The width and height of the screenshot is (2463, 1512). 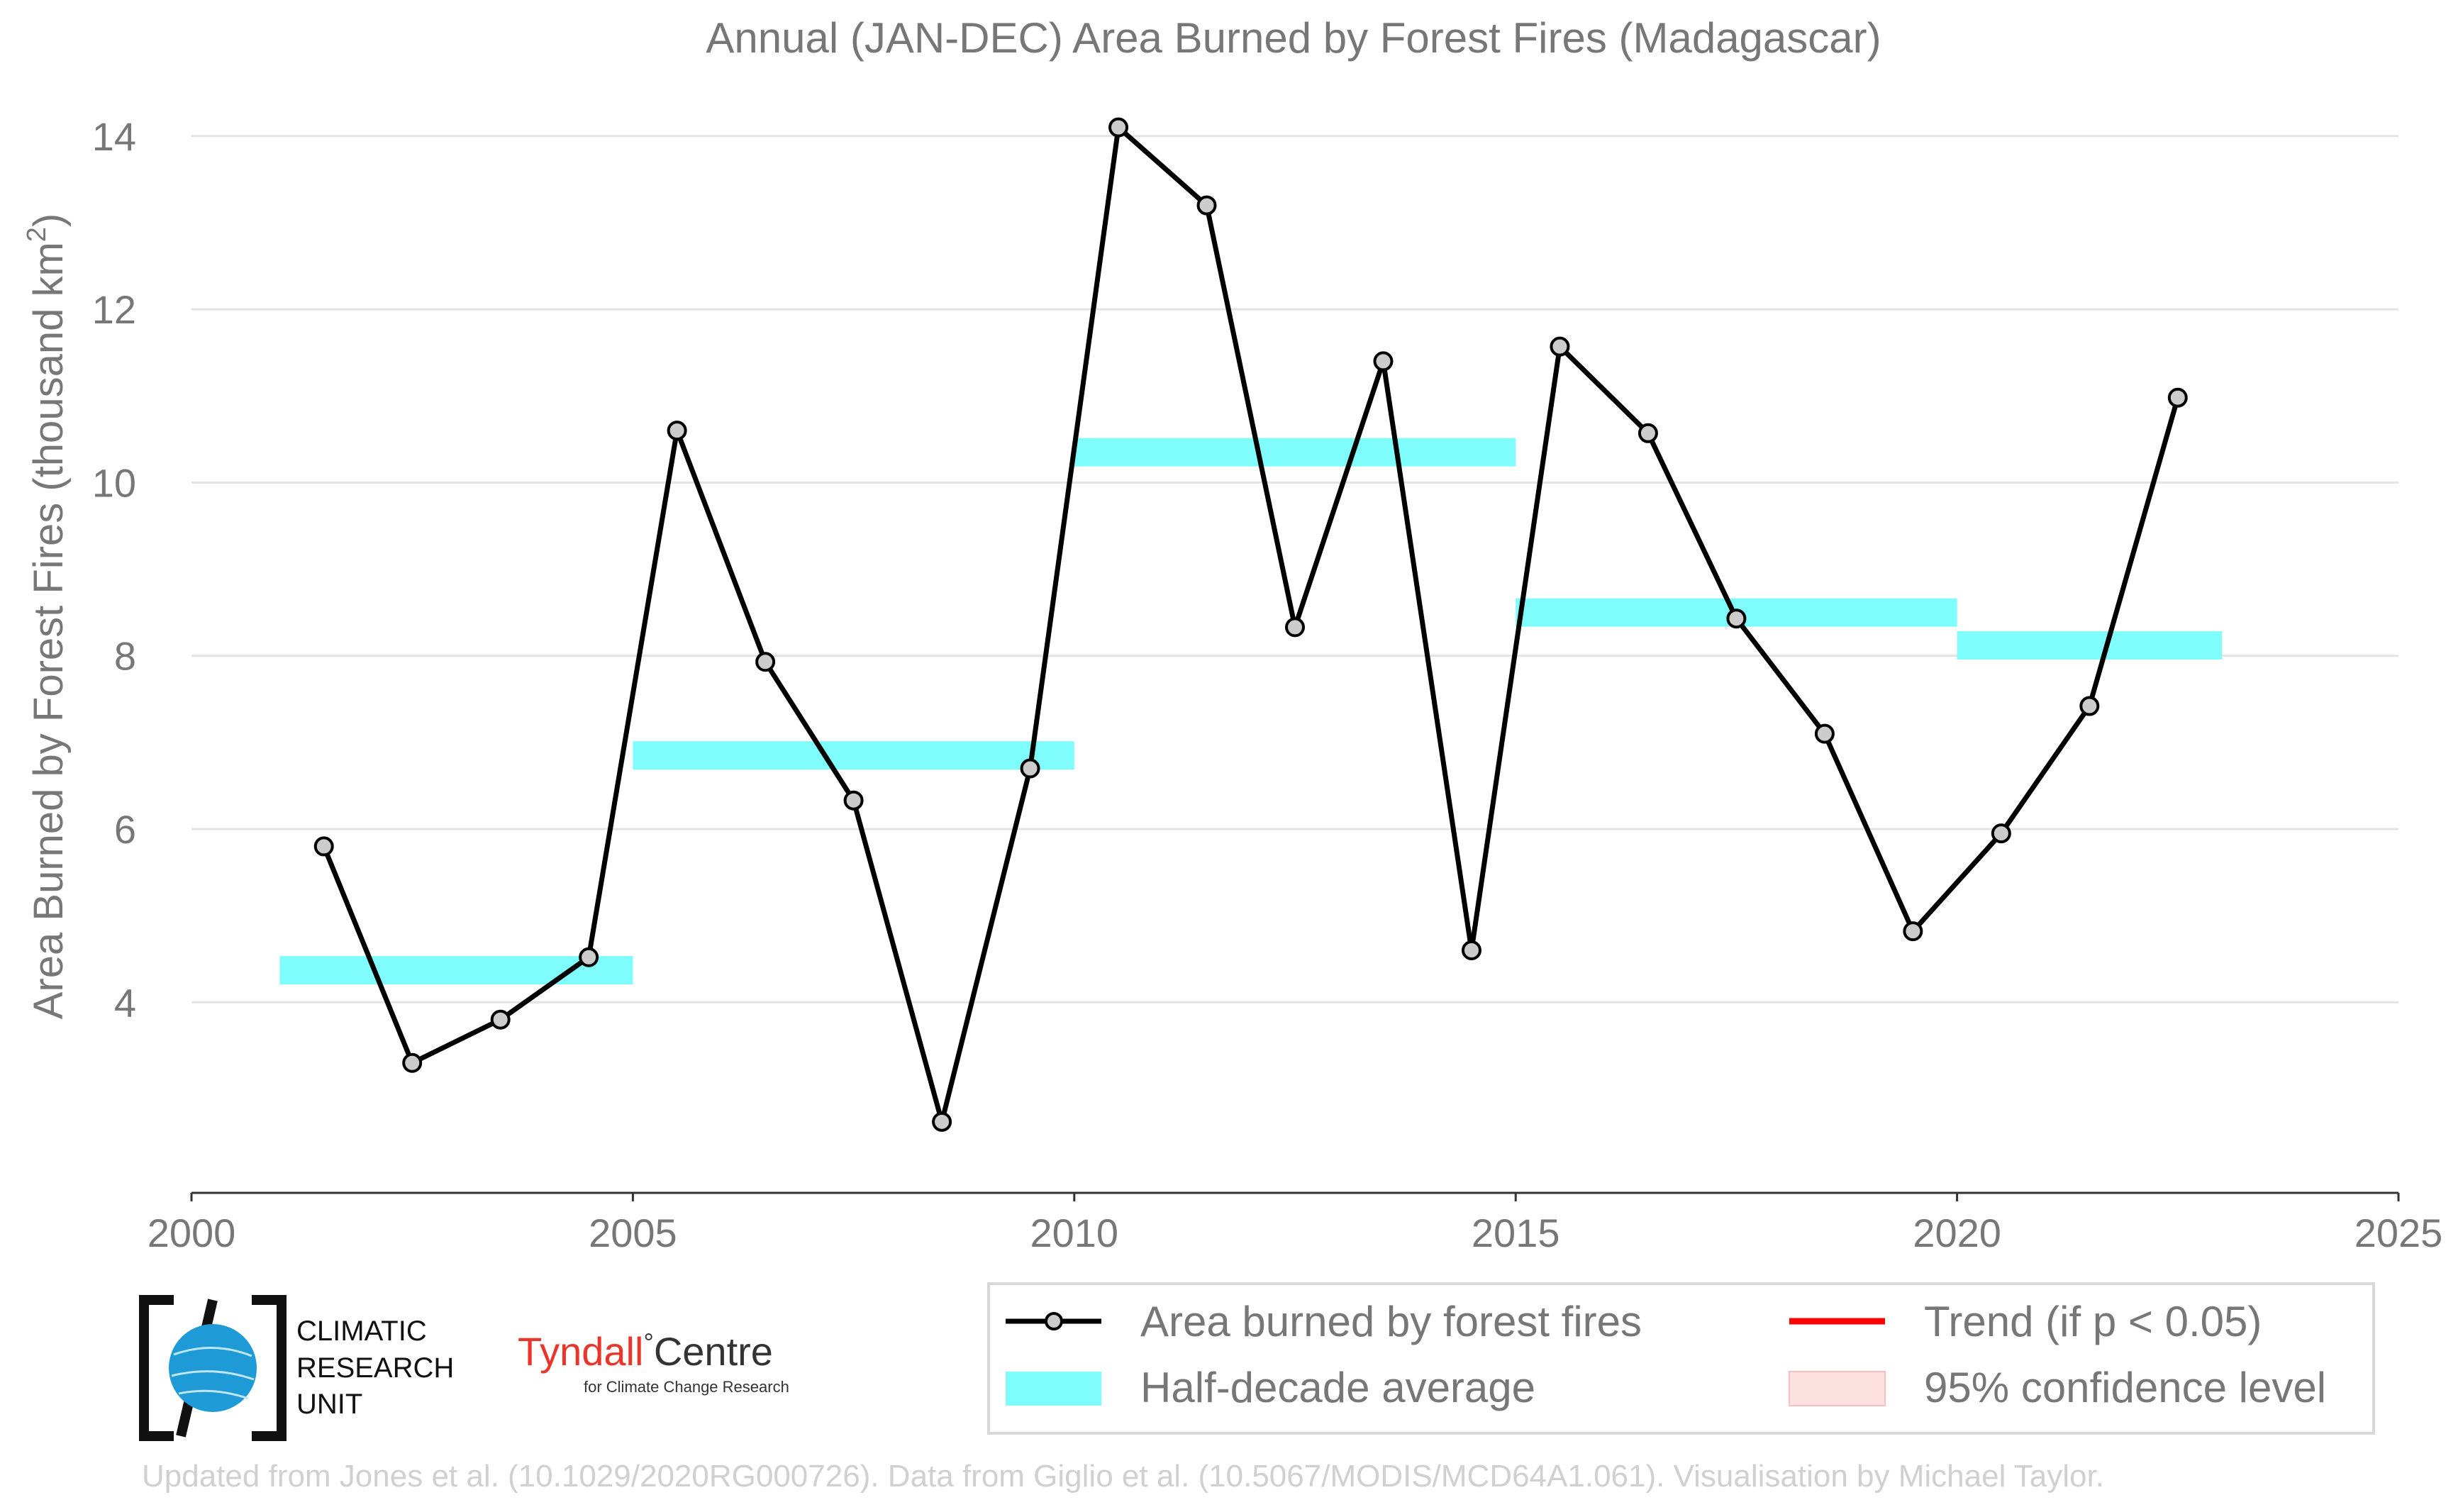 I want to click on cru-logo-right-bracket, so click(x=269, y=1368).